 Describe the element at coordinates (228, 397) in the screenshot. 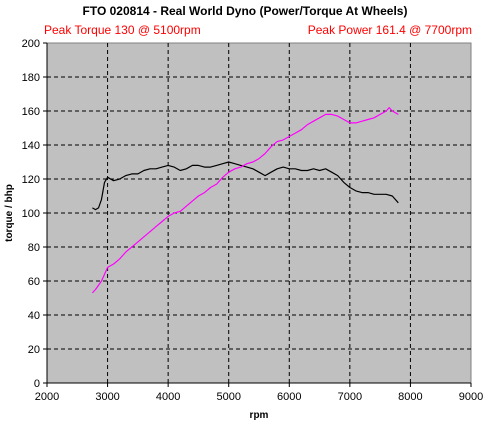

I see `x-tick-label: 5000` at that location.